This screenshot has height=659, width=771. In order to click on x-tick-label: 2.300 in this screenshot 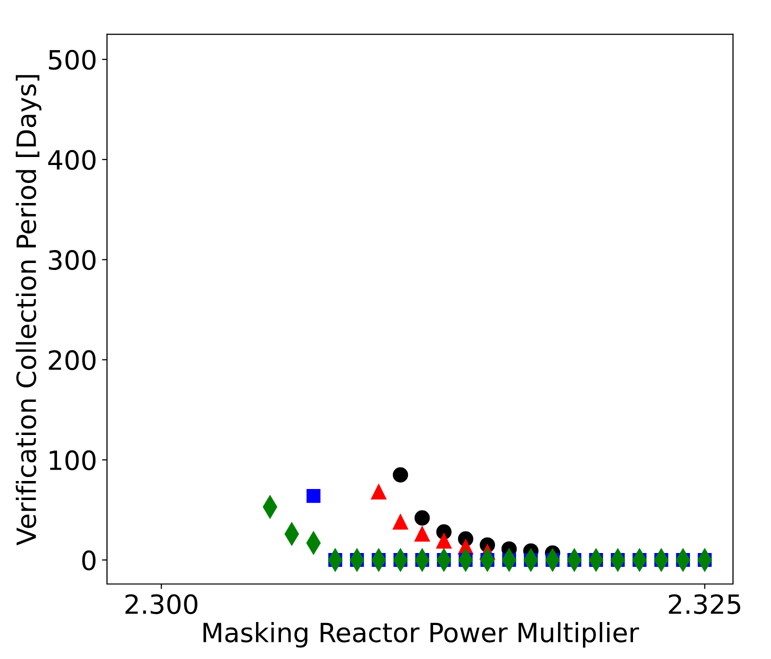, I will do `click(162, 604)`.